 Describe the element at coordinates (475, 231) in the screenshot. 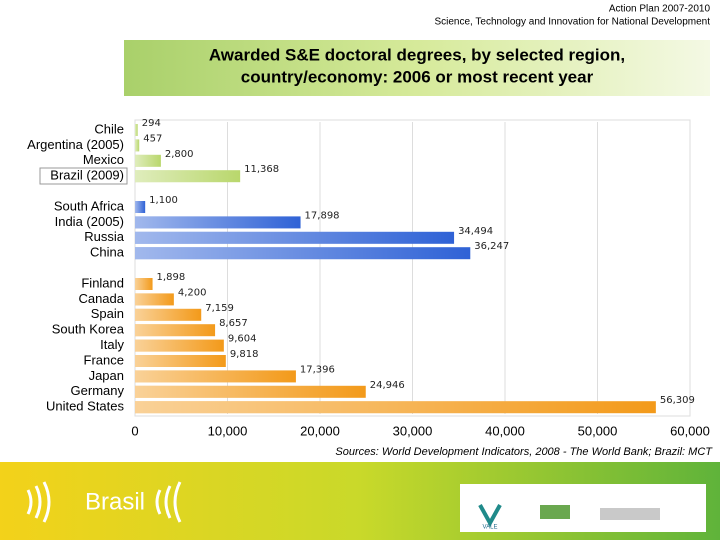

I see `value-label: 34,494` at that location.